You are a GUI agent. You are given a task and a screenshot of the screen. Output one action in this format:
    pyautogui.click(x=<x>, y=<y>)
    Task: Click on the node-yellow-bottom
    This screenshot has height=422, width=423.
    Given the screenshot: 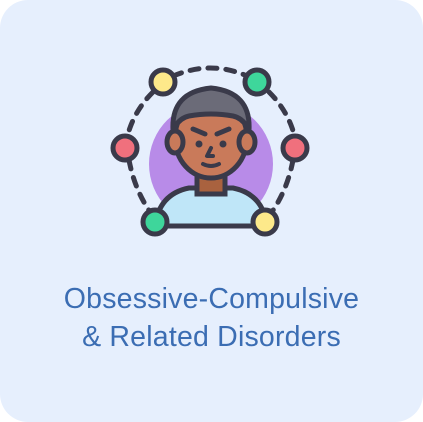 What is the action you would take?
    pyautogui.click(x=265, y=222)
    